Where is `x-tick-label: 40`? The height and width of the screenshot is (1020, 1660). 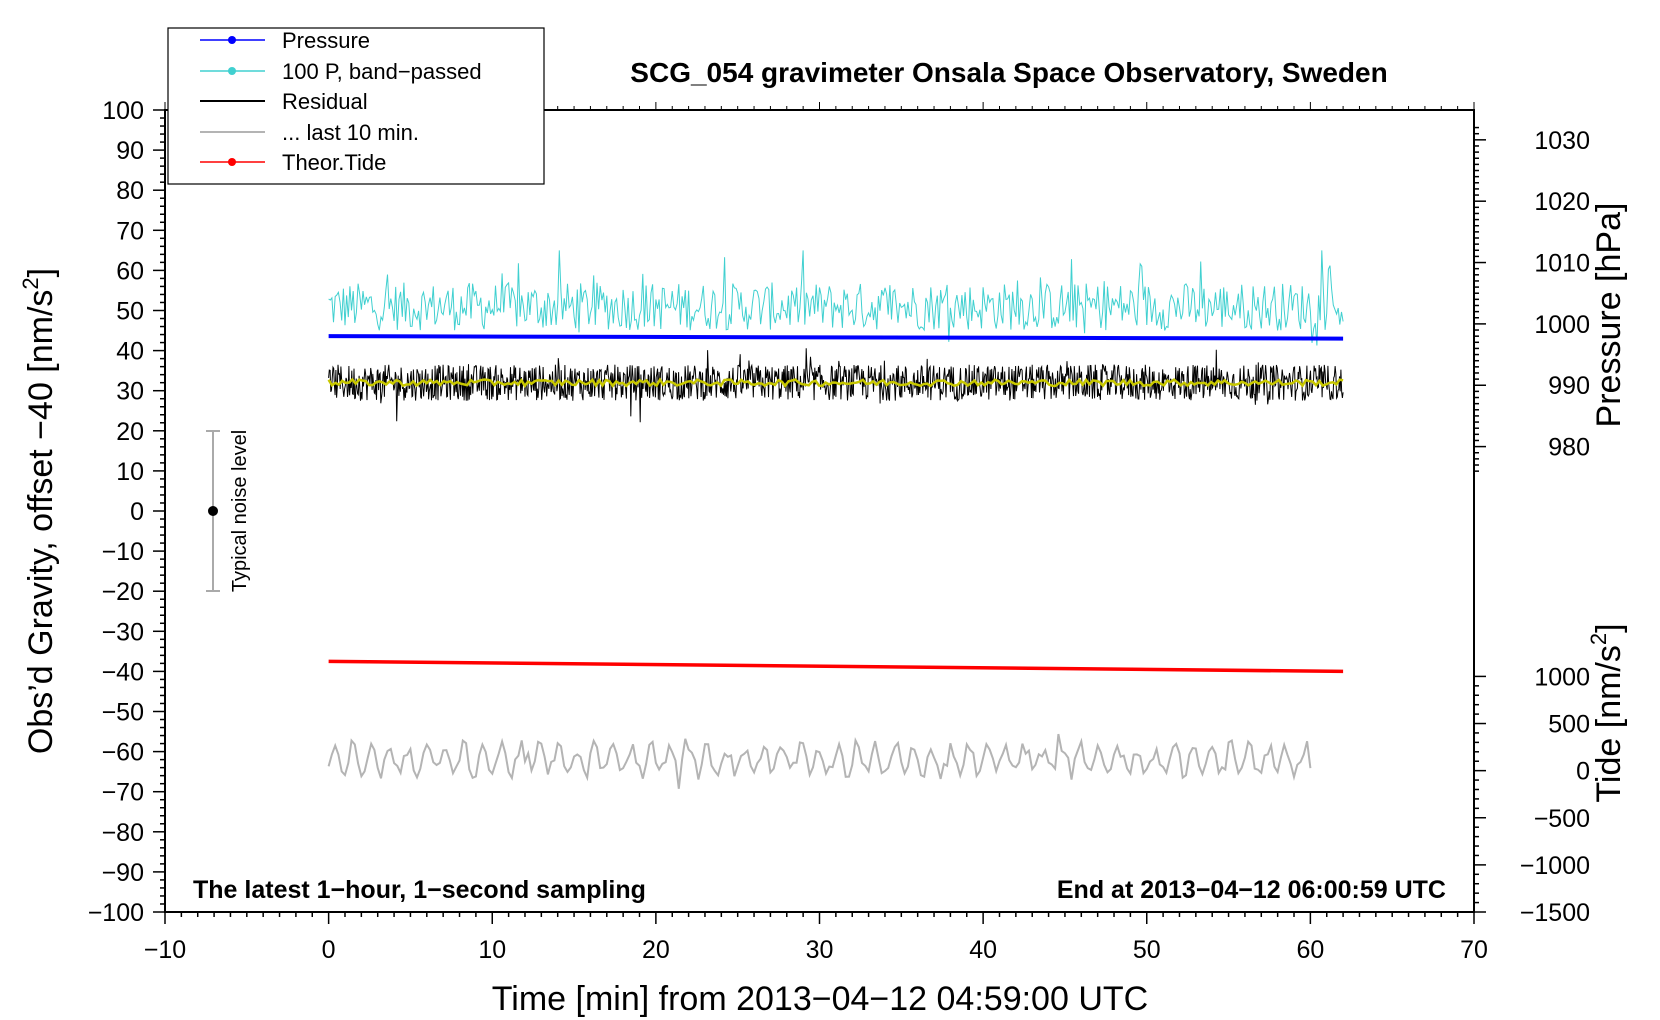
x-tick-label: 40 is located at coordinates (983, 950).